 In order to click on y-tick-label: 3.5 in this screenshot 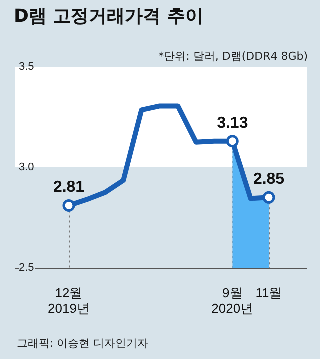, I will do `click(26, 67)`.